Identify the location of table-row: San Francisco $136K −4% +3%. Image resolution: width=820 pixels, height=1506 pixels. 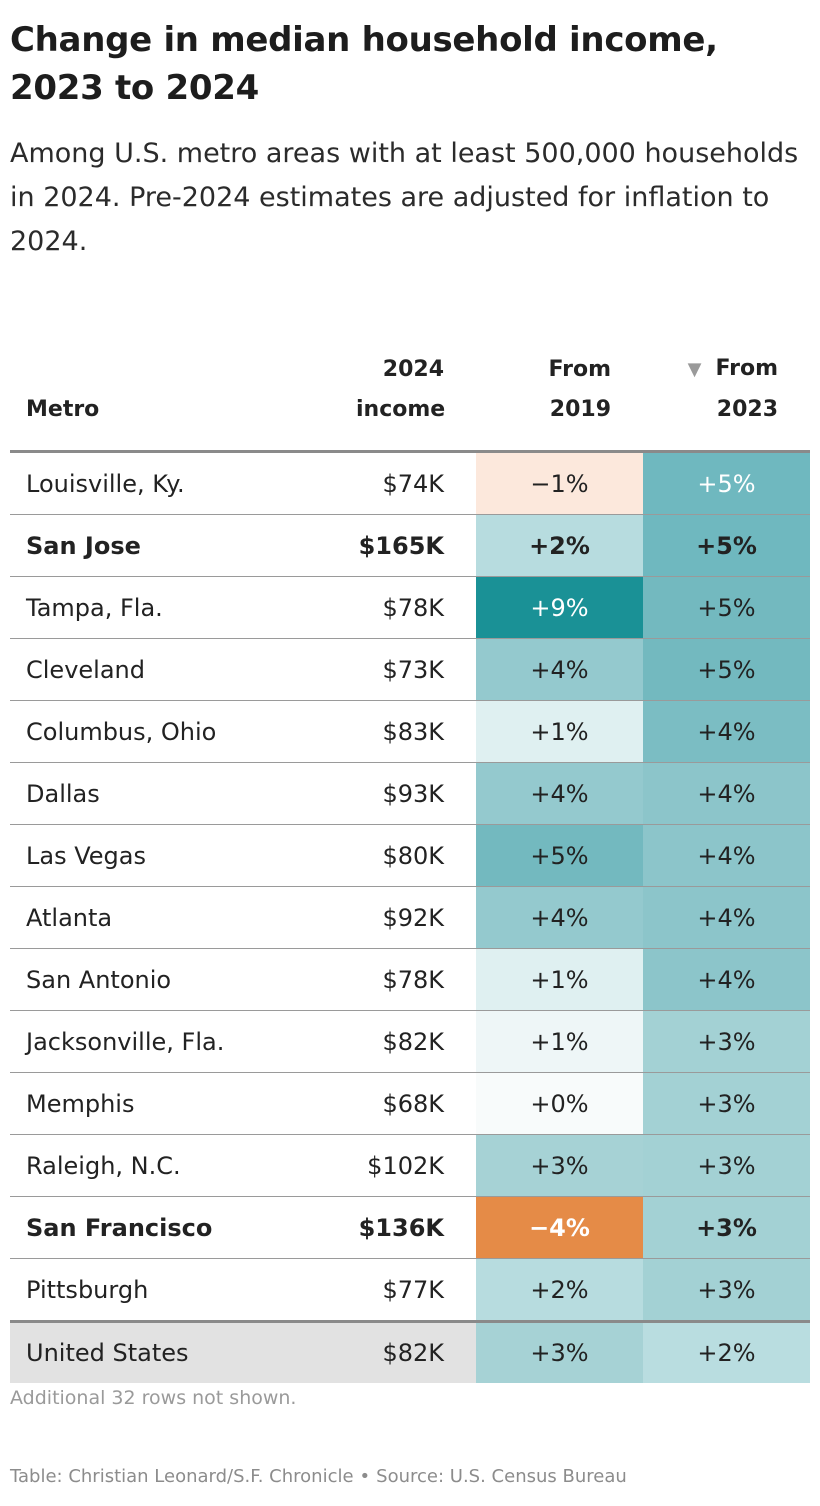
(410, 1227).